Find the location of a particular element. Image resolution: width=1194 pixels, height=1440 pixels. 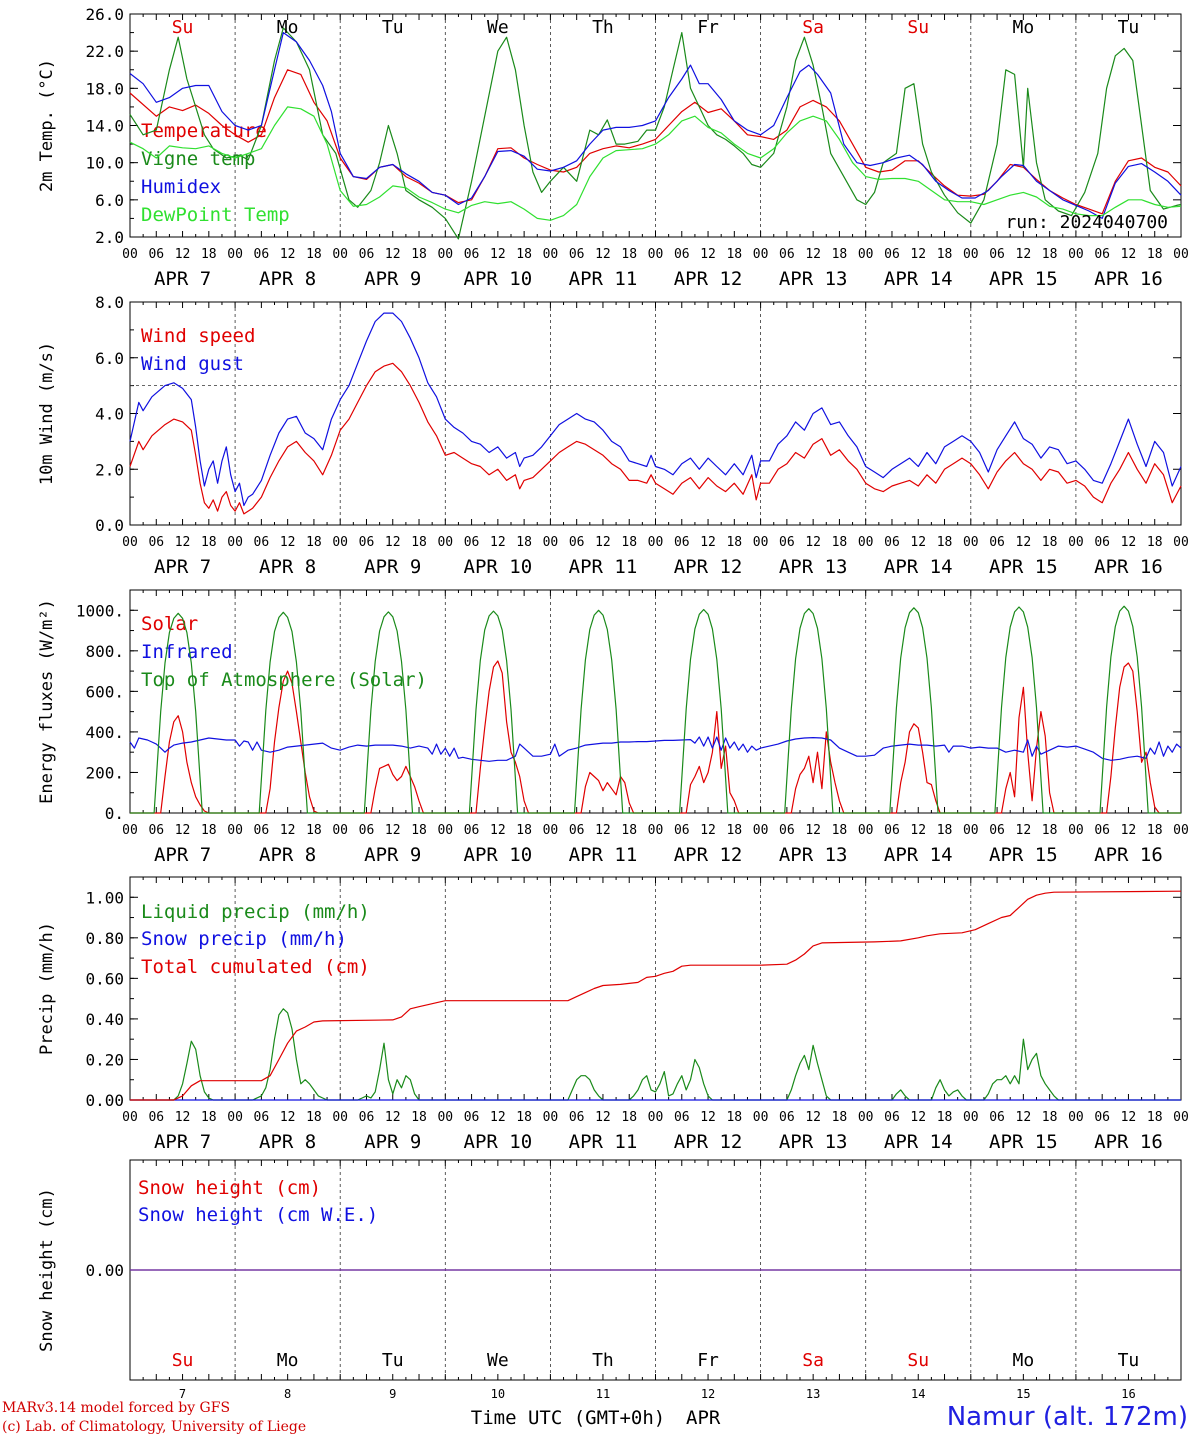

series-line-wind-gust is located at coordinates (655, 409).